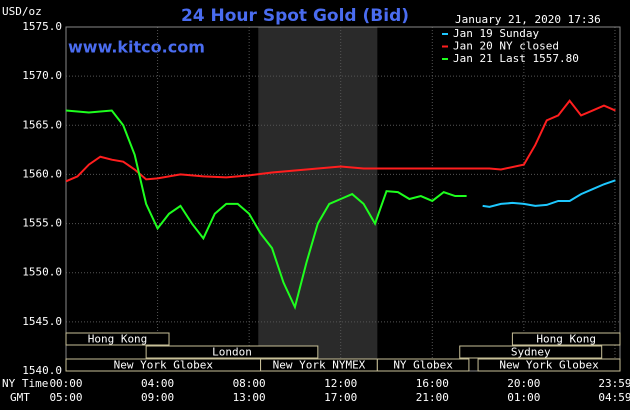 The width and height of the screenshot is (630, 410). I want to click on price-line, so click(549, 193).